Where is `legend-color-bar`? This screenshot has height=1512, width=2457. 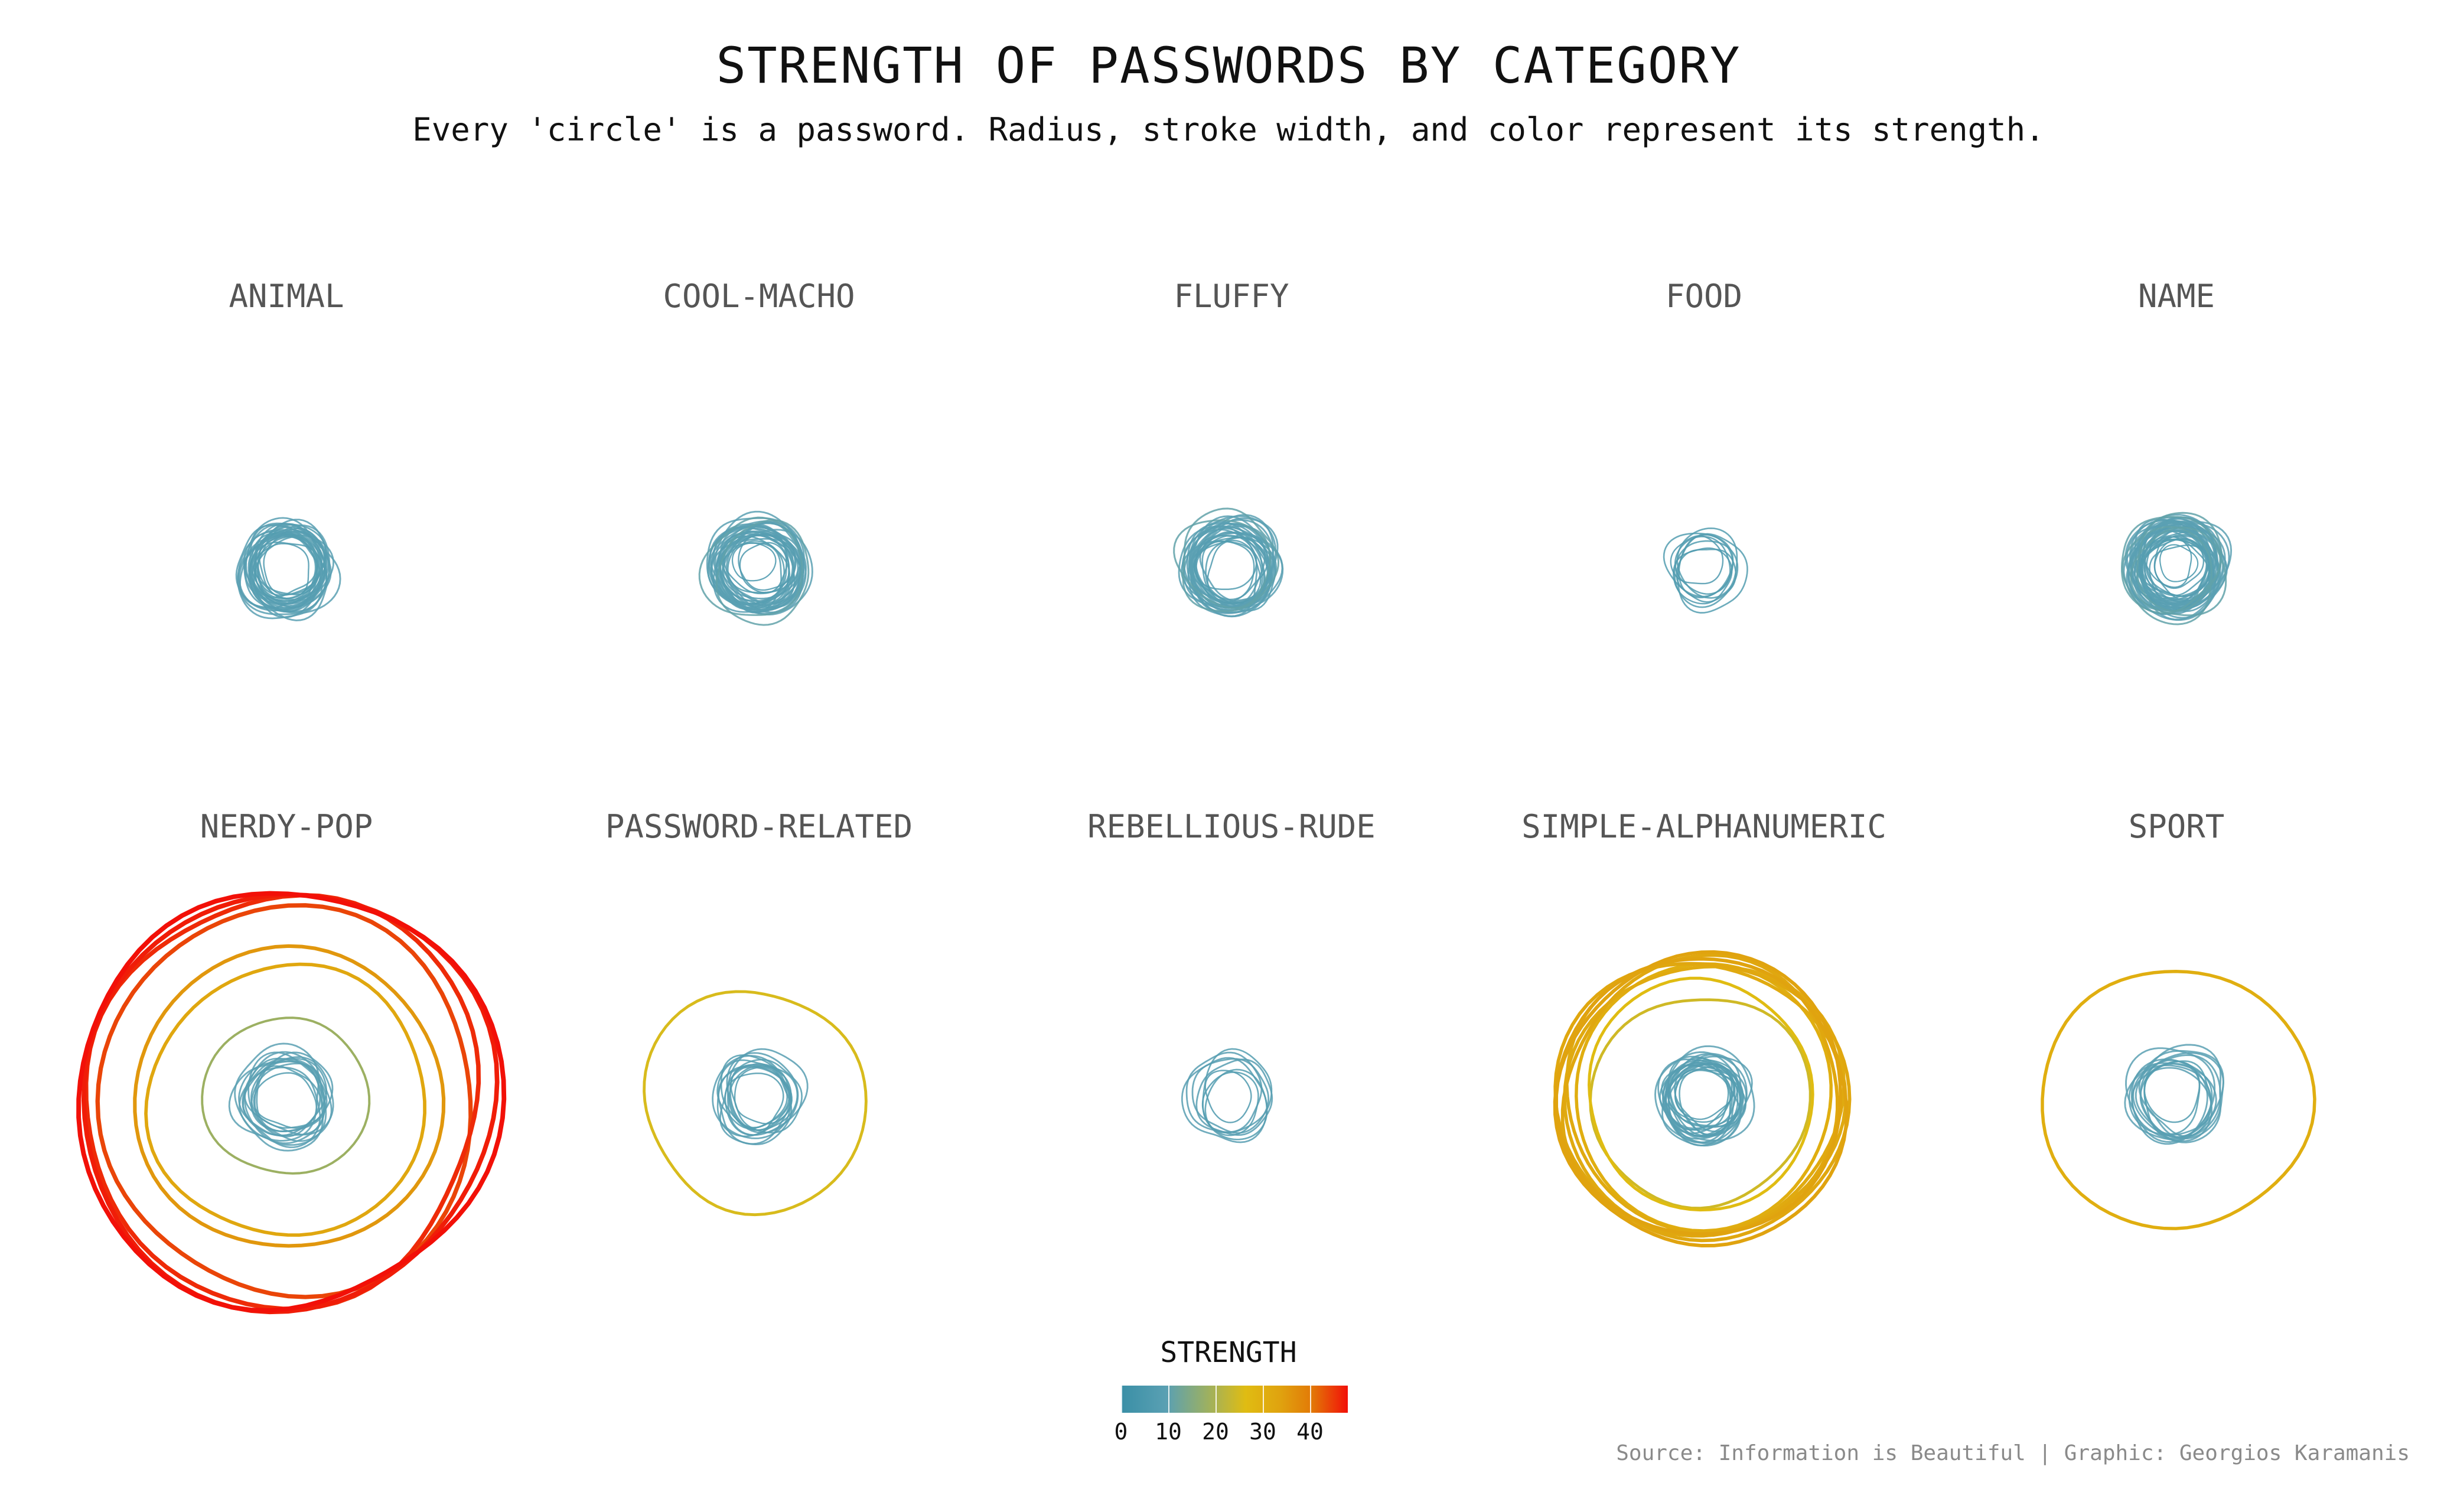
legend-color-bar is located at coordinates (1234, 1399).